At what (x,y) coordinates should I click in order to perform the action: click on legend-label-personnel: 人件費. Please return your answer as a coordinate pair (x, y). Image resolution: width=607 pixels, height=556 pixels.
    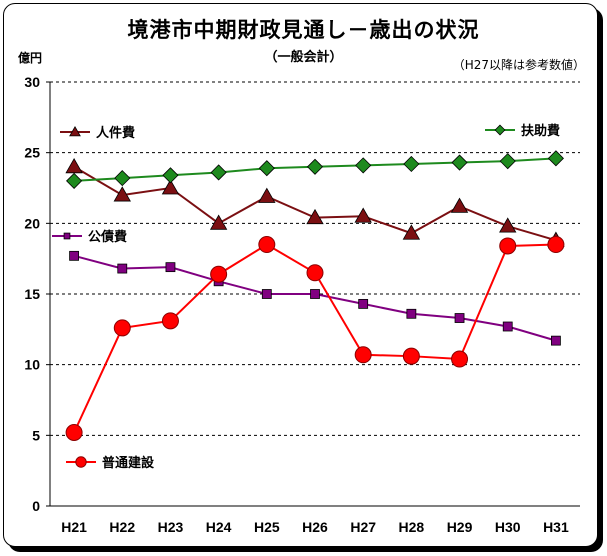
    Looking at the image, I should click on (115, 133).